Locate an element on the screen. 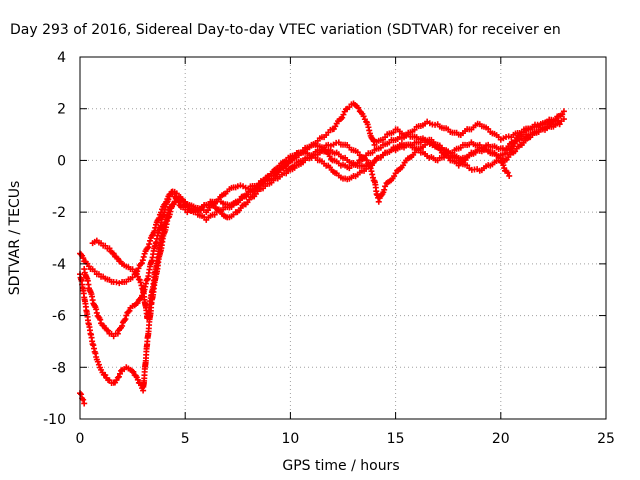 The image size is (640, 480). y-axis-label: SDTVAR / TECUs is located at coordinates (15, 238).